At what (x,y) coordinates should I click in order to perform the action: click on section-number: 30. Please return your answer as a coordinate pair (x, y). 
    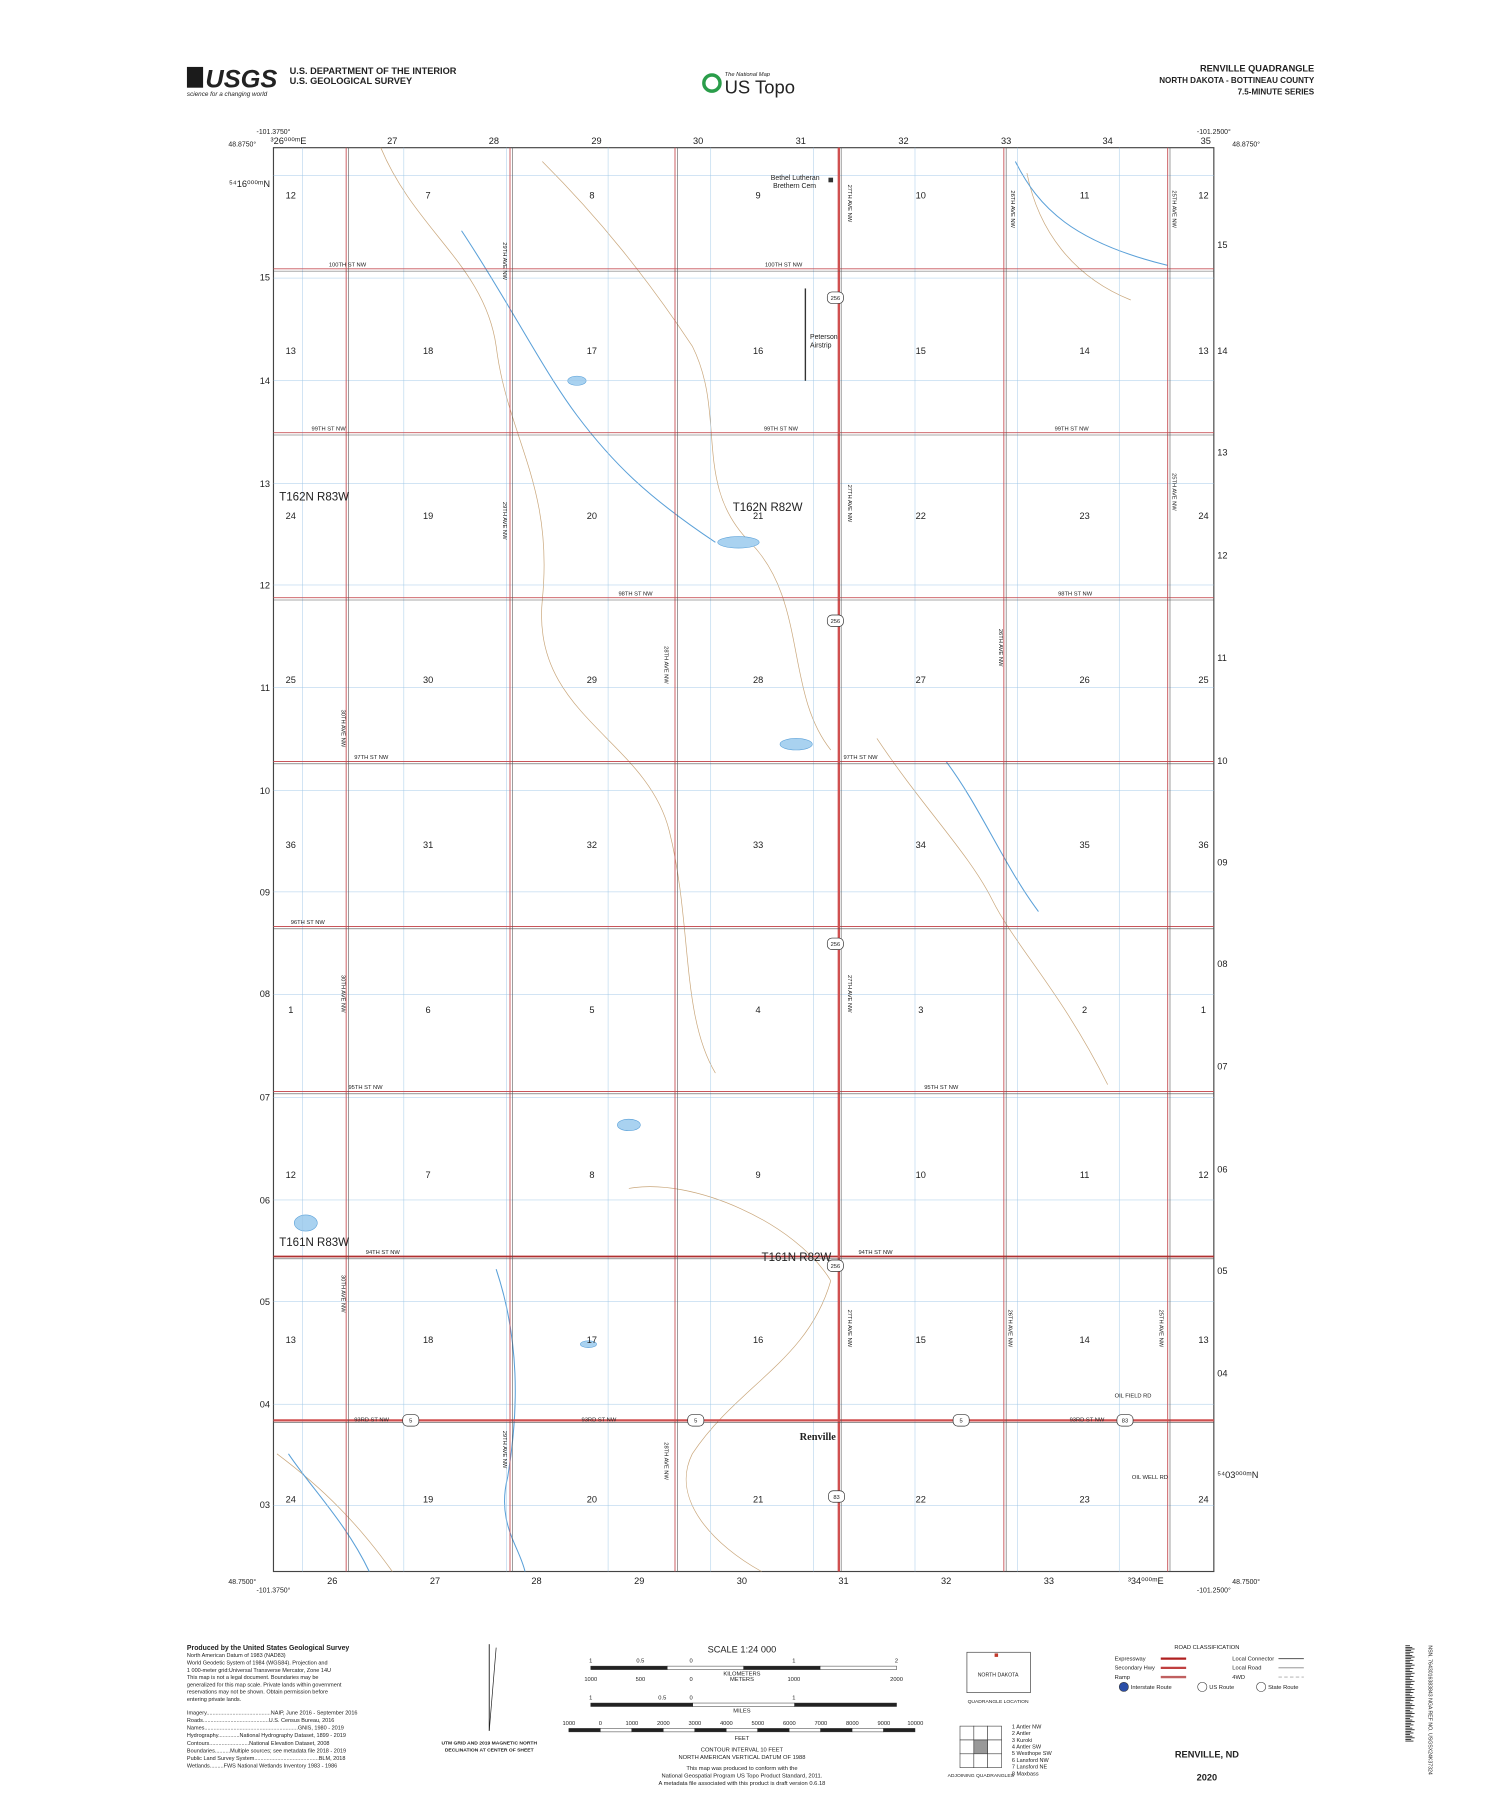
    Looking at the image, I should click on (428, 680).